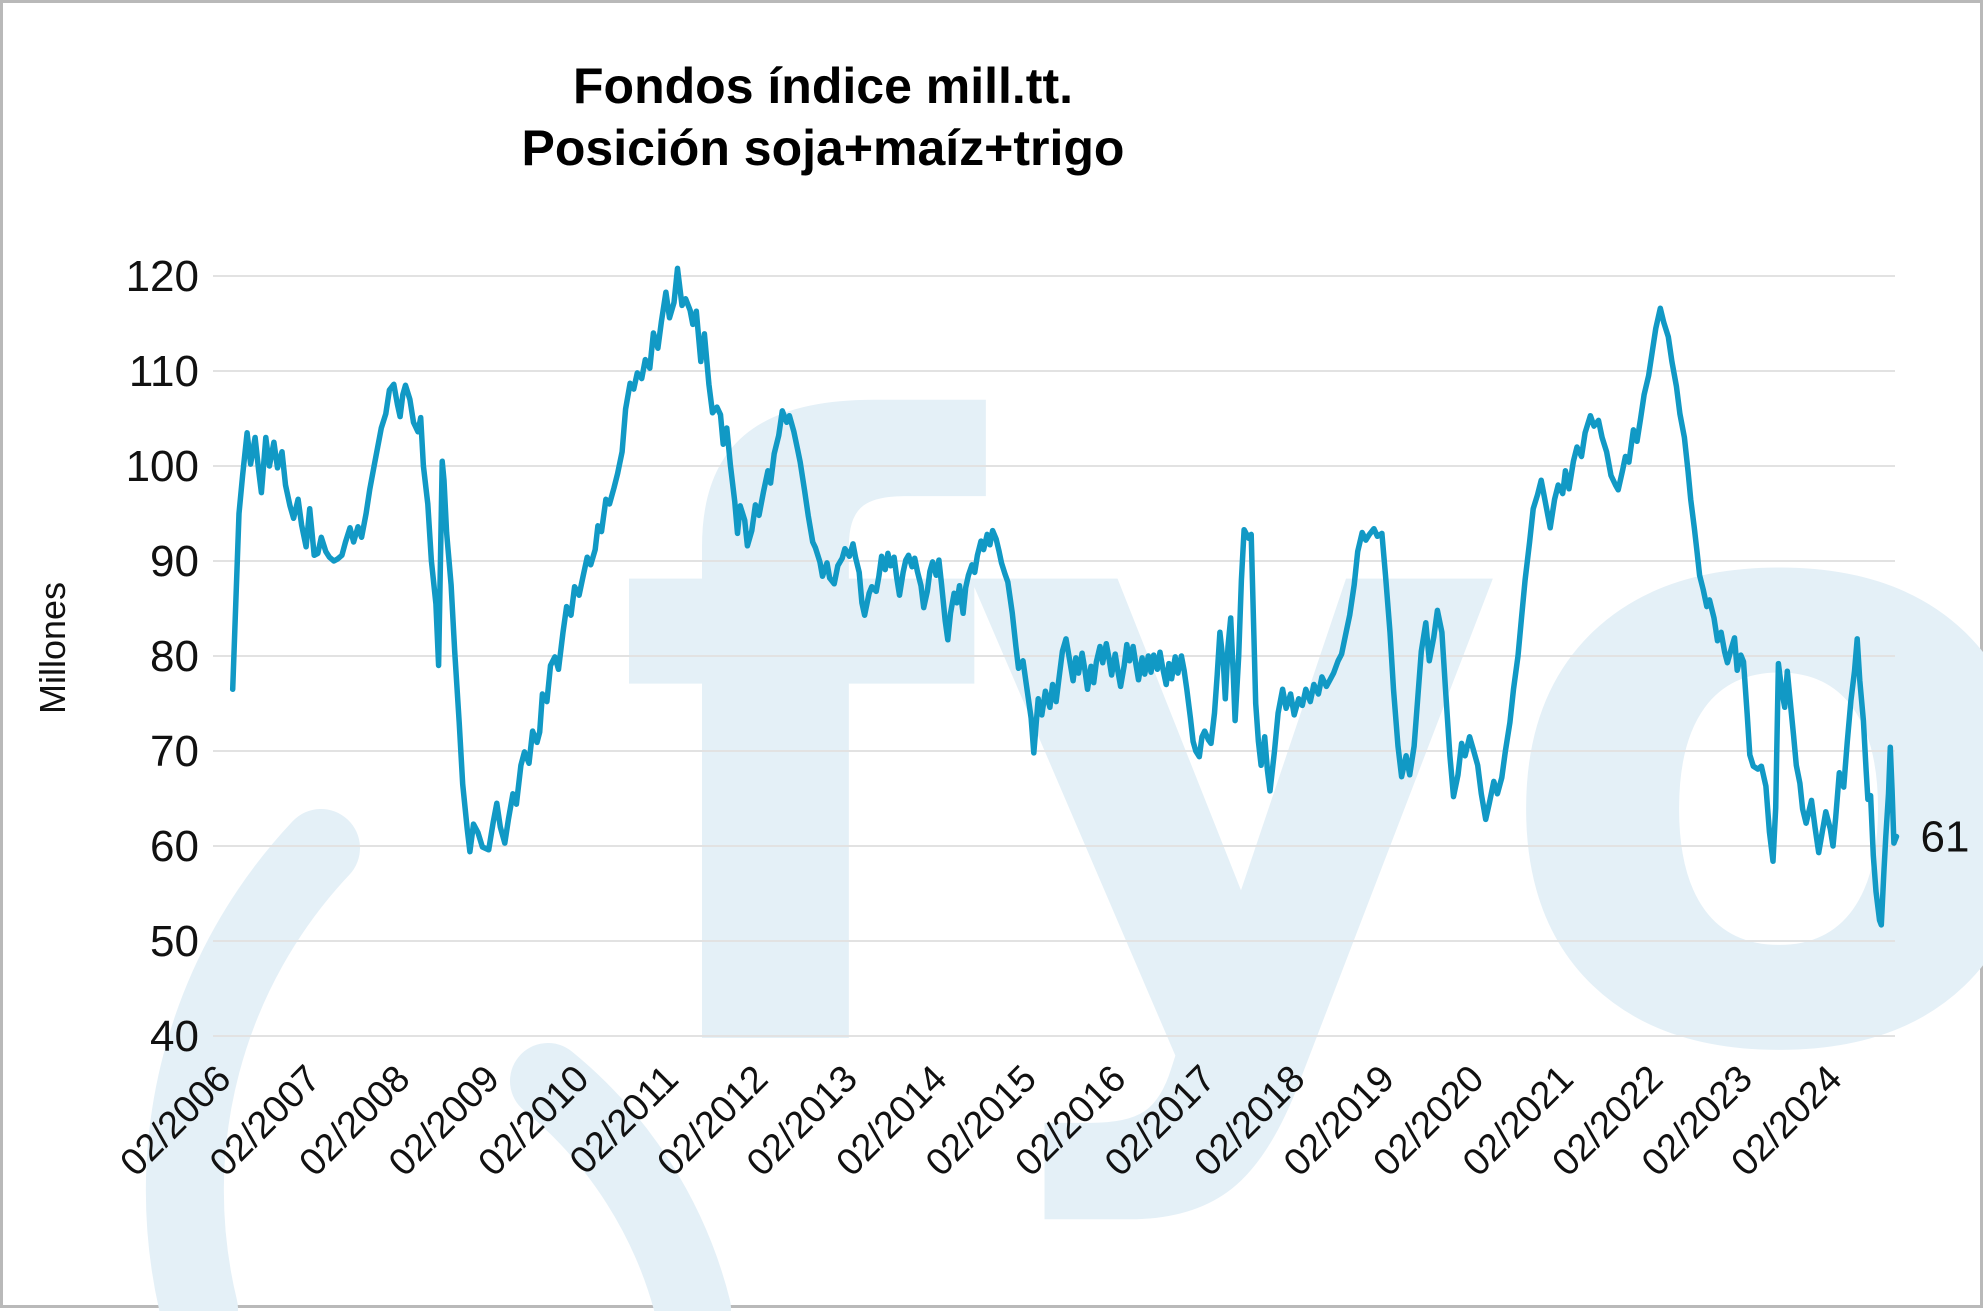  Describe the element at coordinates (823, 148) in the screenshot. I see `chart-title-line2: Posición soja+maíz+trigo` at that location.